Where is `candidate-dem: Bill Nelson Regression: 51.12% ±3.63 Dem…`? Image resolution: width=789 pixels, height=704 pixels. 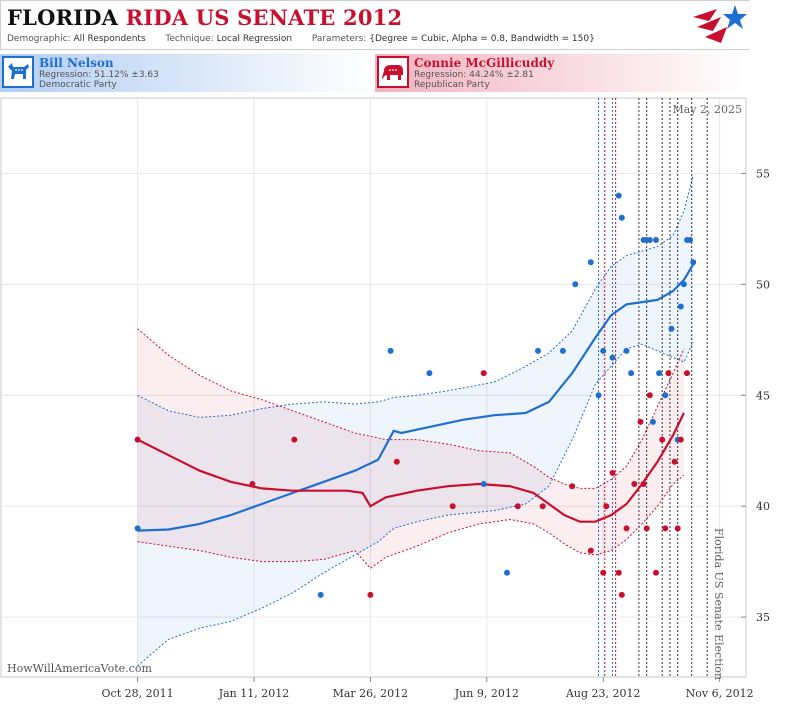
candidate-dem: Bill Nelson Regression: 51.12% ±3.63 Dem… is located at coordinates (187, 73).